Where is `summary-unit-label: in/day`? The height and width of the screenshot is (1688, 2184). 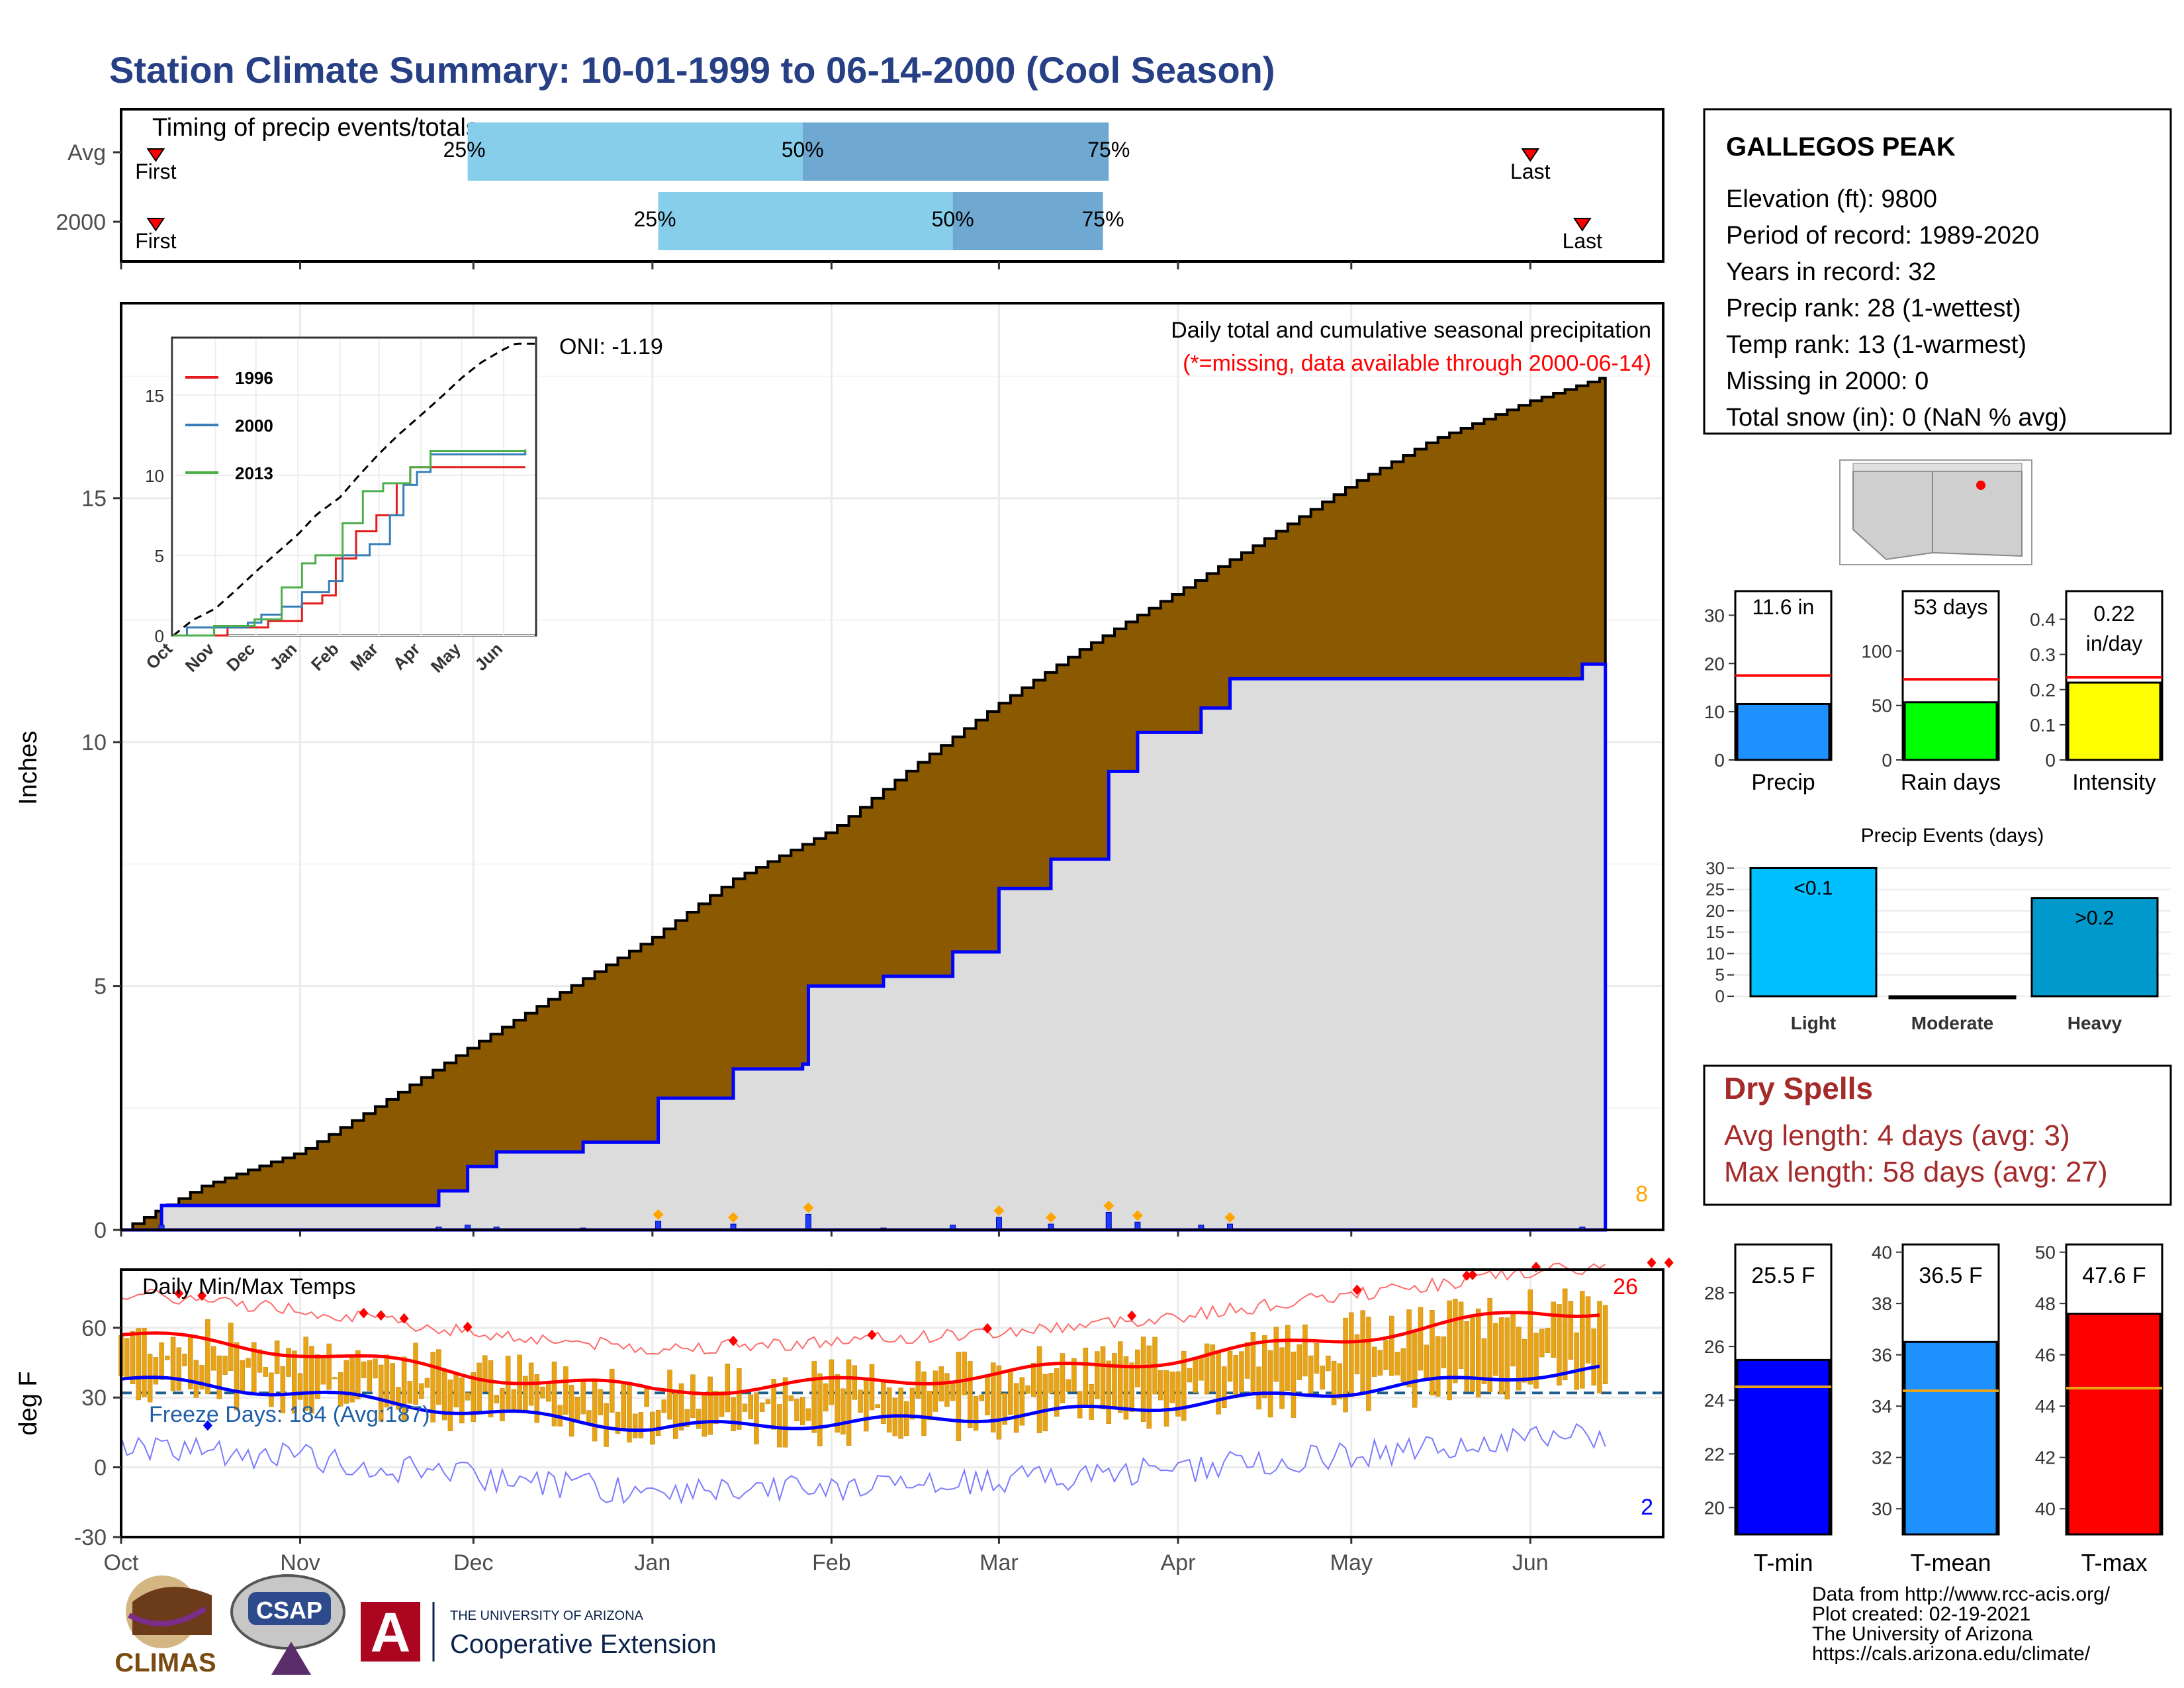
summary-unit-label: in/day is located at coordinates (2114, 643).